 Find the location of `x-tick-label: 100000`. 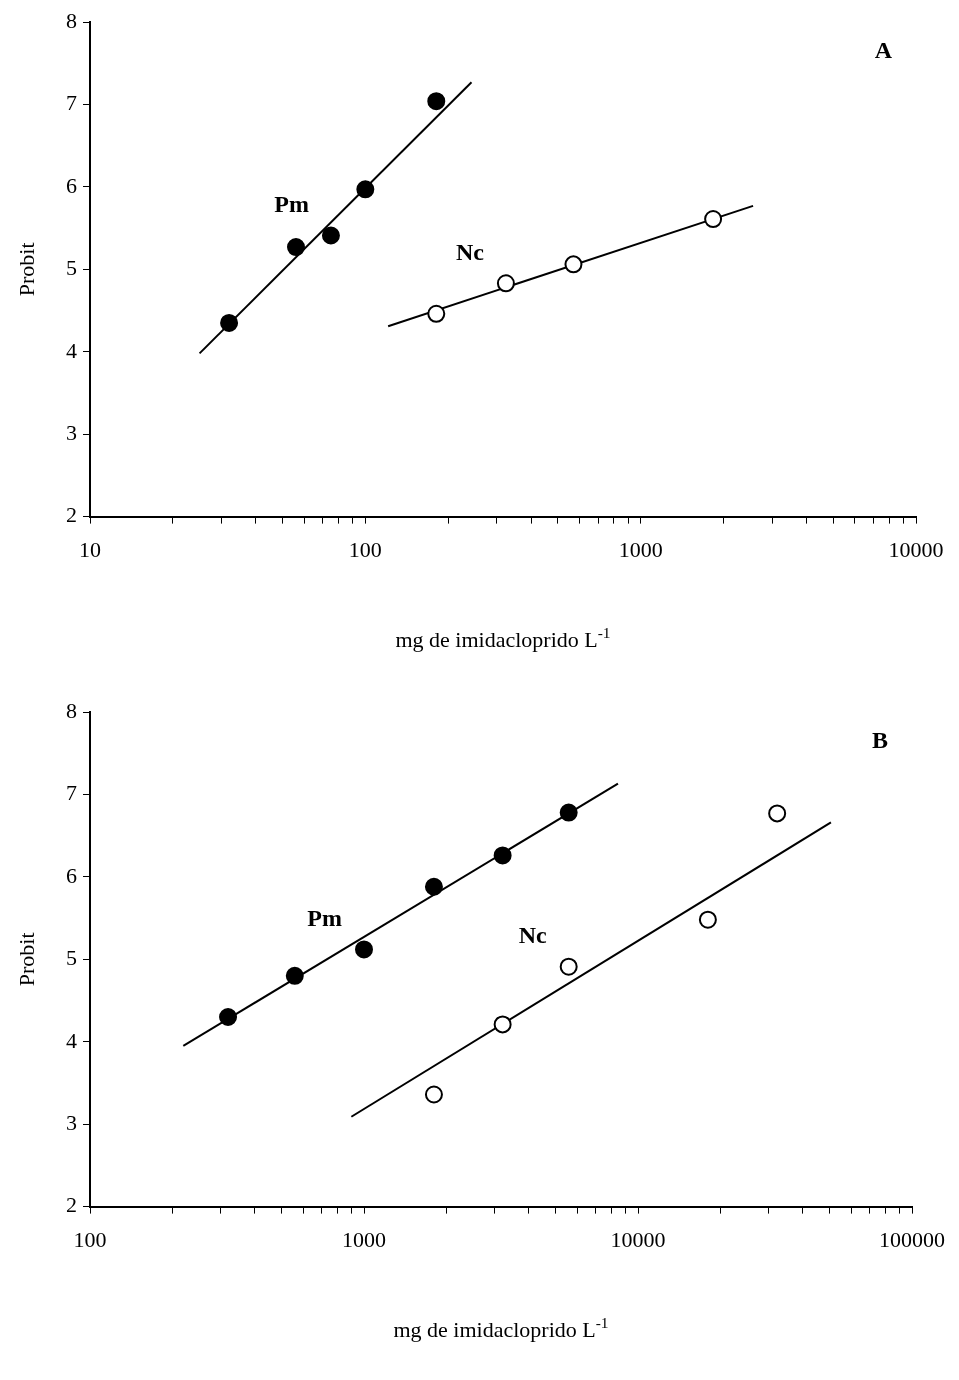

x-tick-label: 100000 is located at coordinates (912, 1239).